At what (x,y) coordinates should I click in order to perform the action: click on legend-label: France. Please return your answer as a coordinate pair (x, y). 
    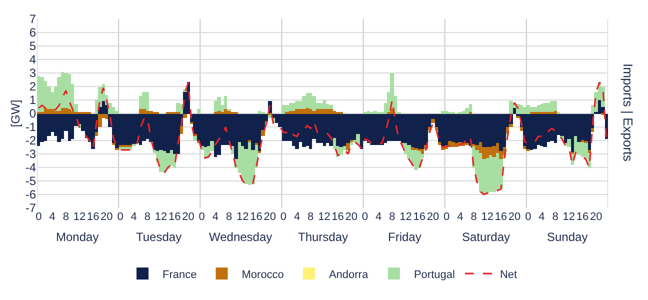
    Looking at the image, I should click on (179, 274).